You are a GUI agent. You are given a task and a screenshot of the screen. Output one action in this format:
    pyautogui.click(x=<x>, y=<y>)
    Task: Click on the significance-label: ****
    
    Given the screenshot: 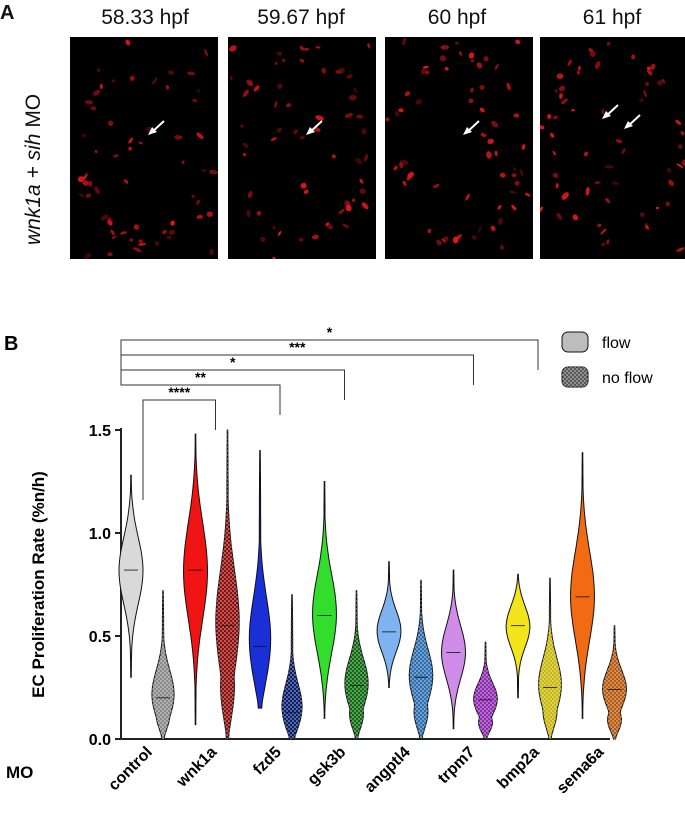 What is the action you would take?
    pyautogui.click(x=179, y=392)
    